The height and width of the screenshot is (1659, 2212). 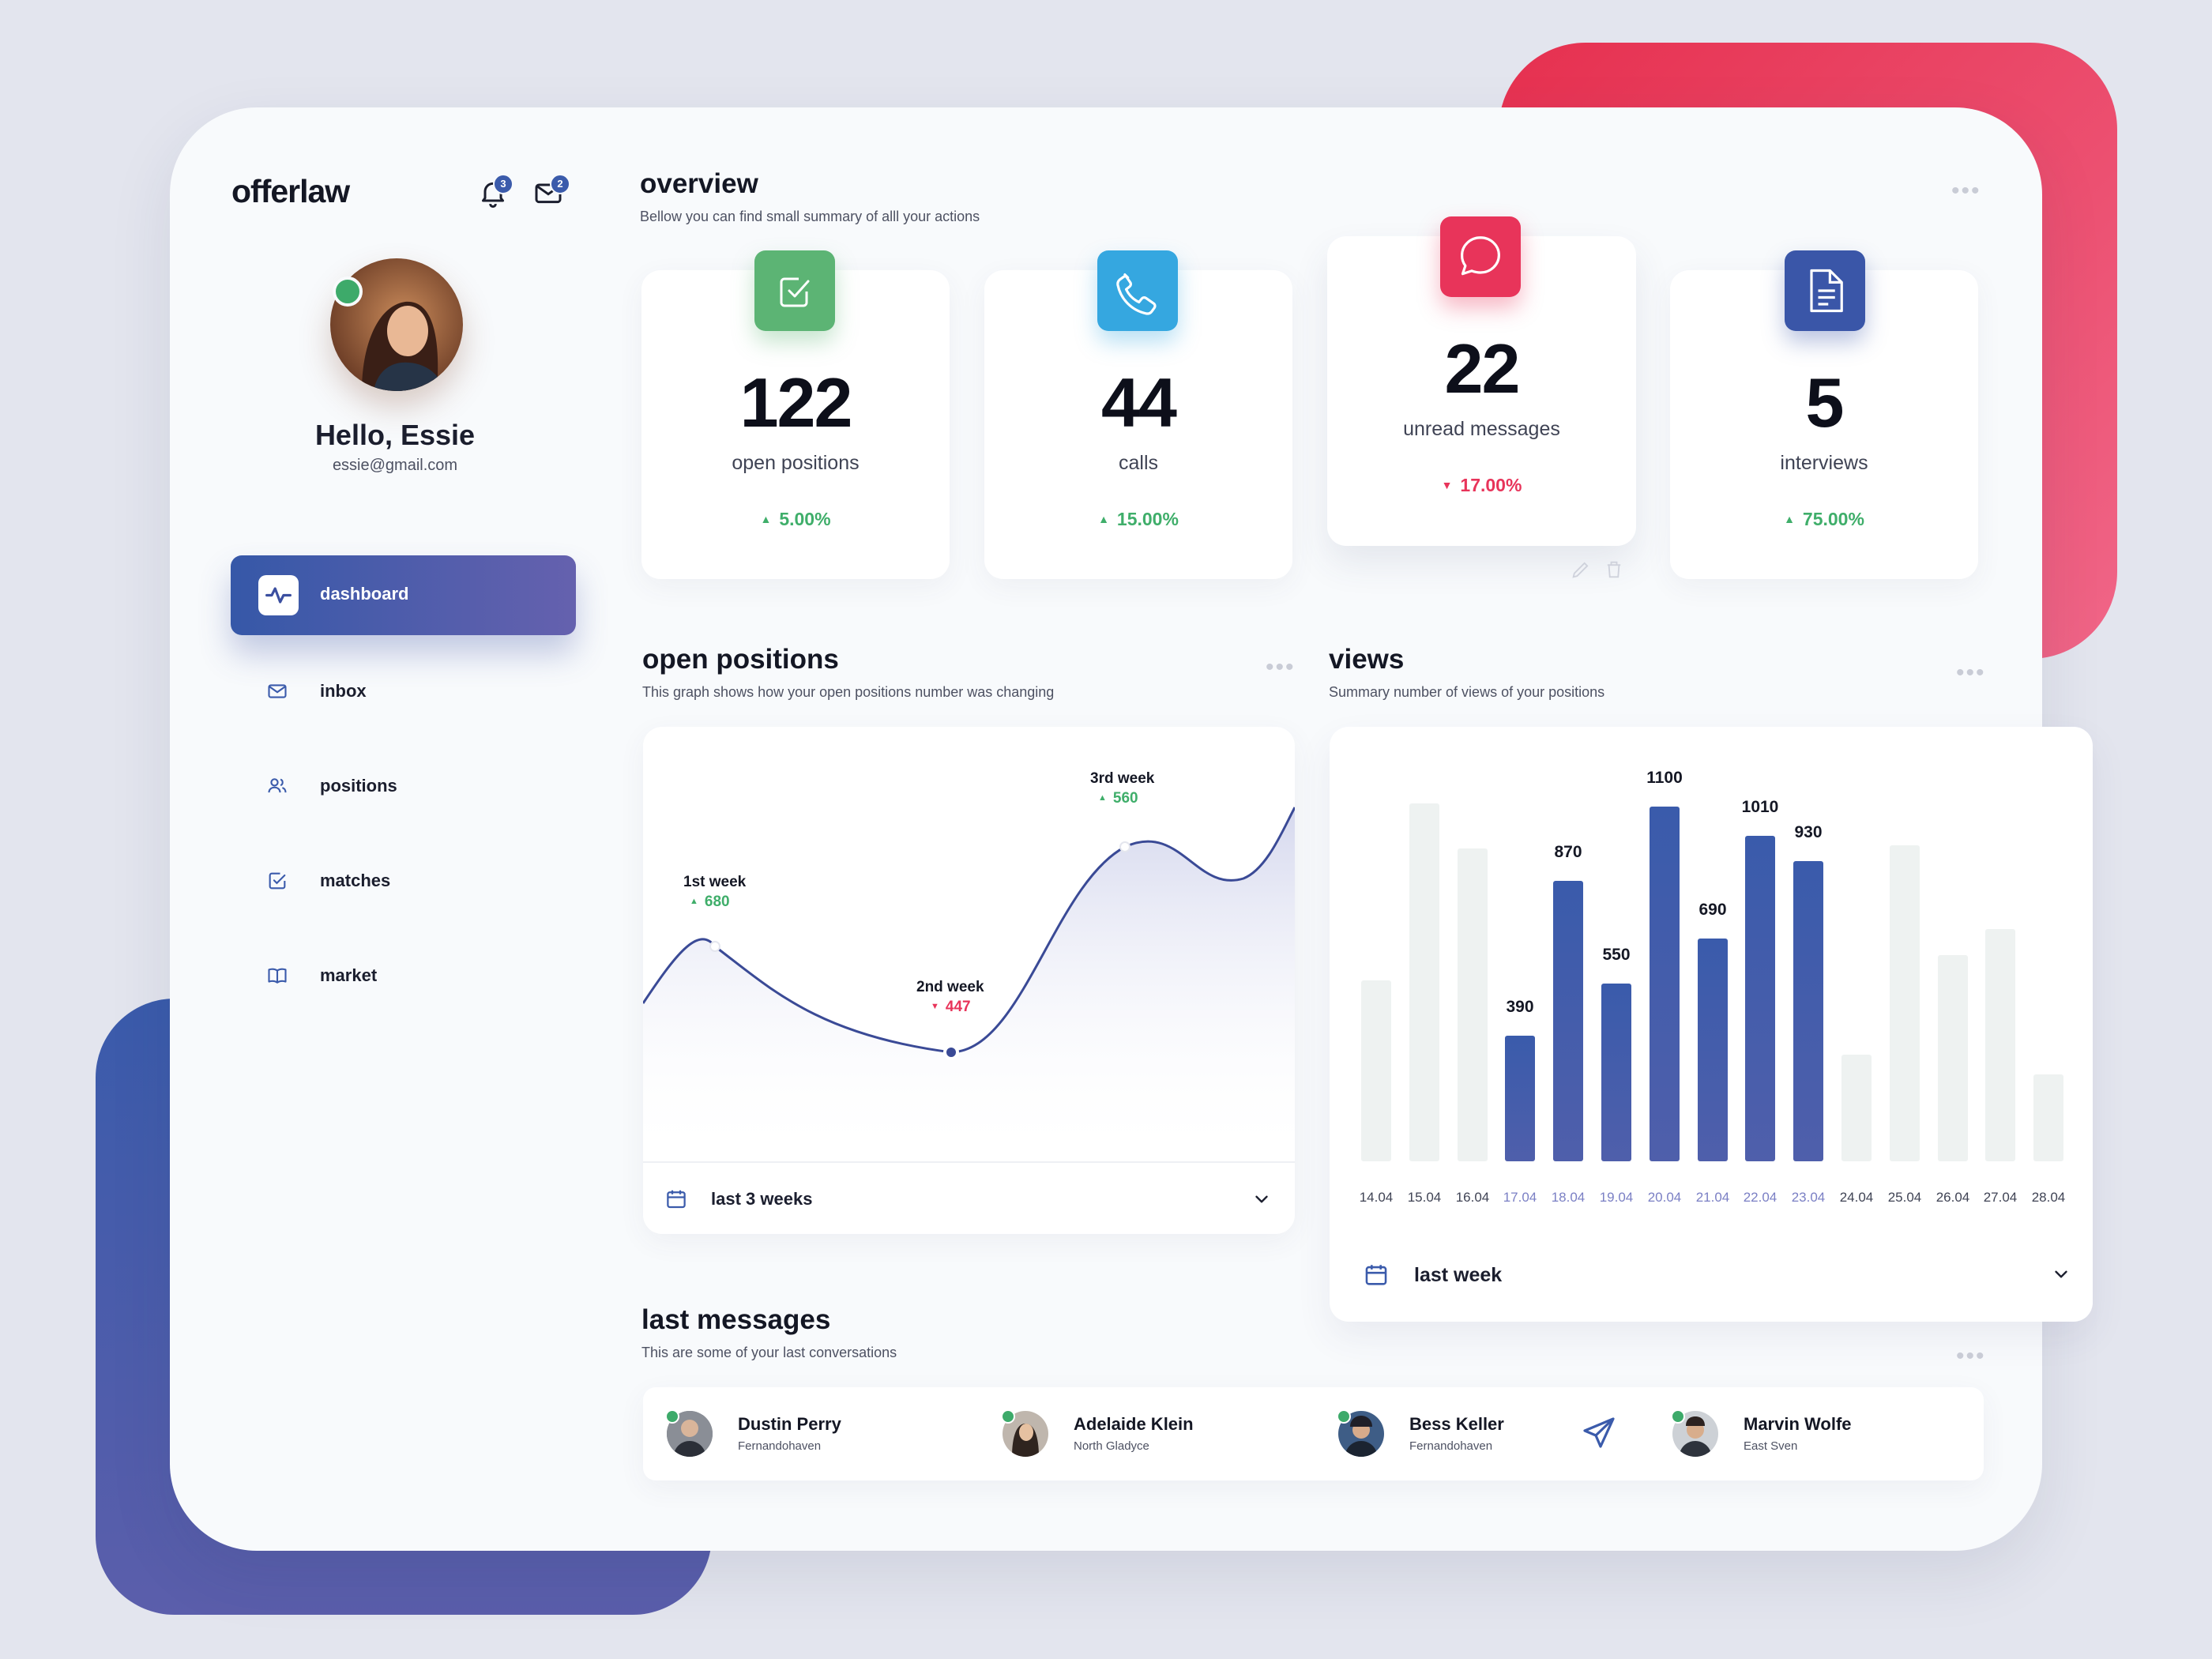 I want to click on x-tick-label: 23.04, so click(x=1808, y=1198).